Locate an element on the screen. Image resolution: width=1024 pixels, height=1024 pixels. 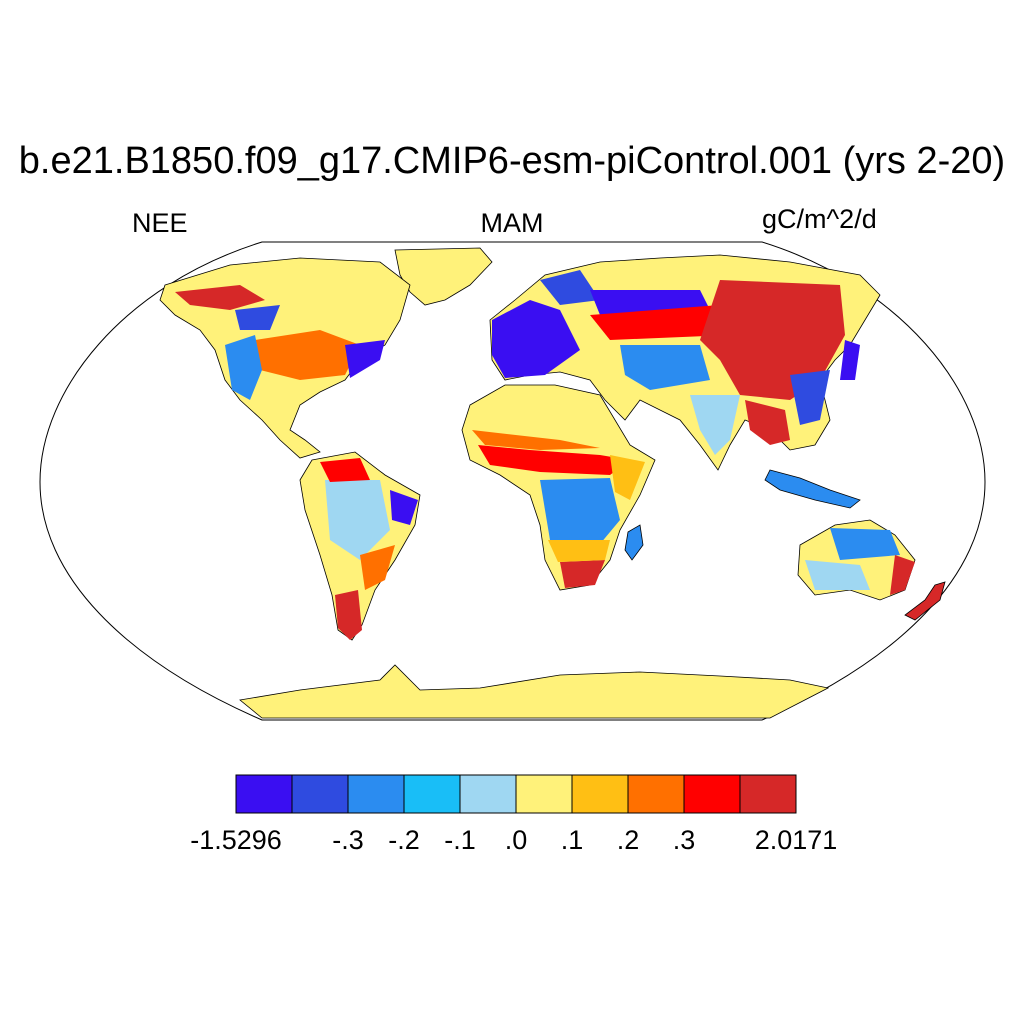
central-africa-blue is located at coordinates (580, 514).